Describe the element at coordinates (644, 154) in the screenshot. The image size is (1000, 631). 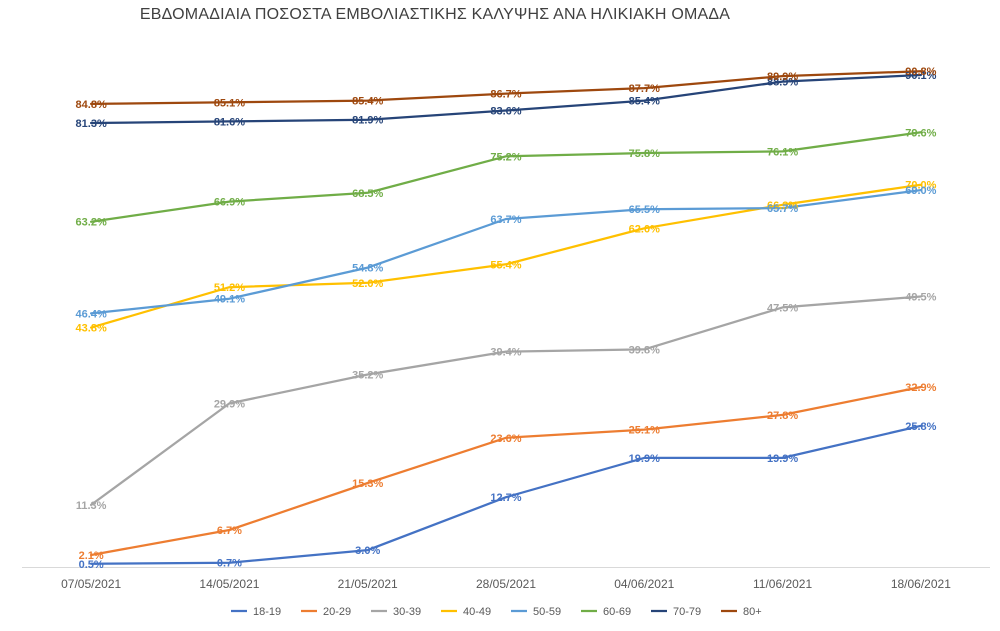
I see `data-label: 75.8%` at that location.